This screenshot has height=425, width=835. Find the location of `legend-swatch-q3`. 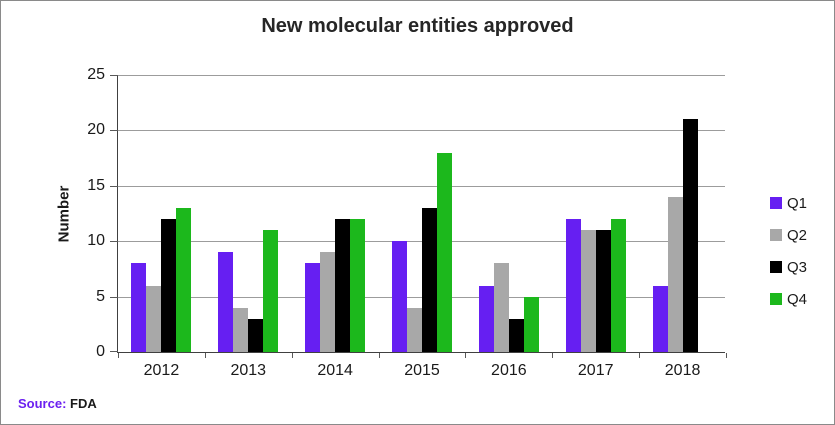

legend-swatch-q3 is located at coordinates (776, 267).